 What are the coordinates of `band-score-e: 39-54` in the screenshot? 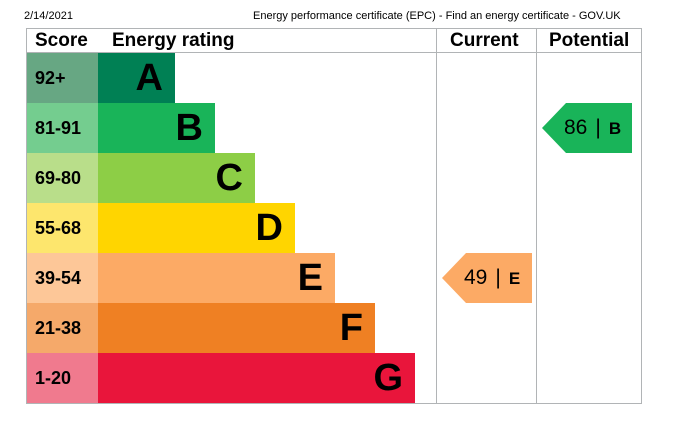 It's located at (62, 278).